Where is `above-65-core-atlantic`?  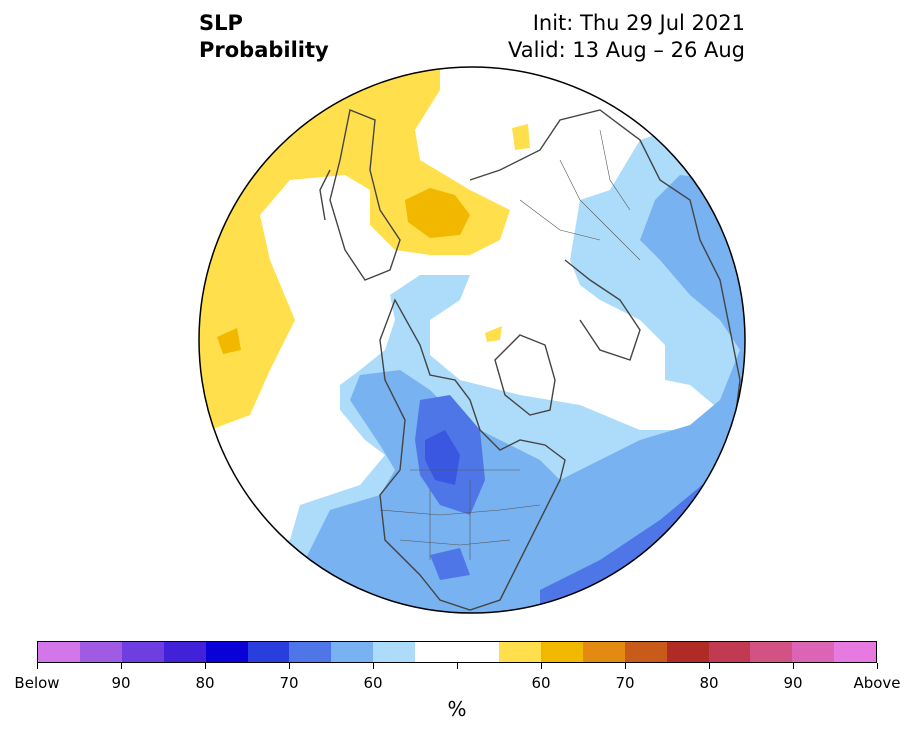
above-65-core-atlantic is located at coordinates (229, 341).